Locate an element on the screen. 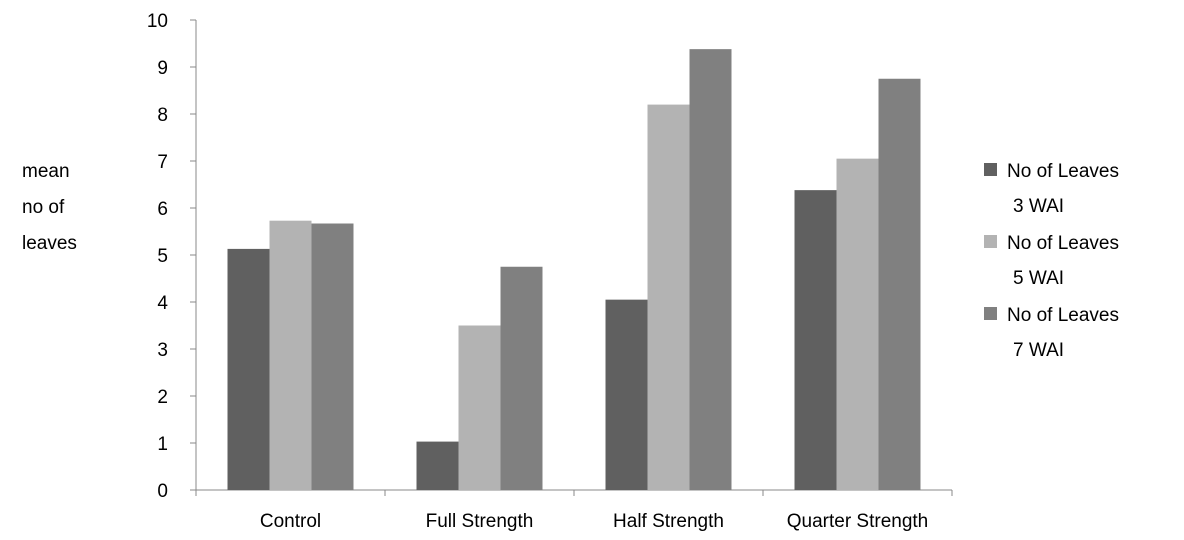 The width and height of the screenshot is (1184, 540). y-tick-label: 7 is located at coordinates (162, 162).